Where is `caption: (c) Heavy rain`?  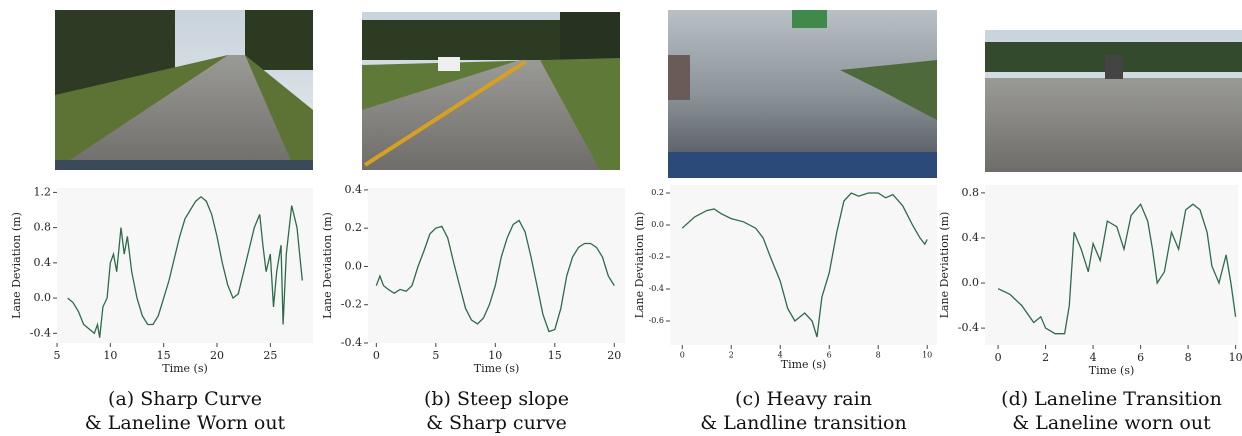
caption: (c) Heavy rain is located at coordinates (803, 399).